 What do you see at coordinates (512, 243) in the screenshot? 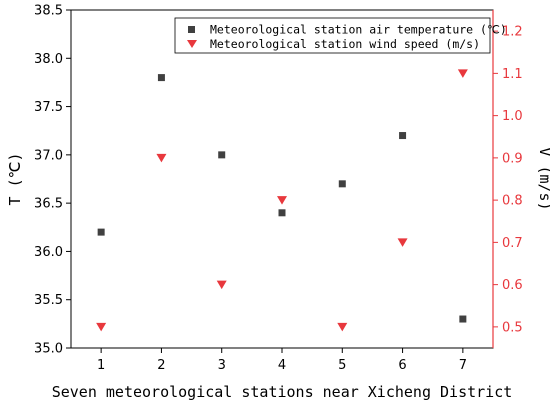
I see `right-tick-label: 0.7` at bounding box center [512, 243].